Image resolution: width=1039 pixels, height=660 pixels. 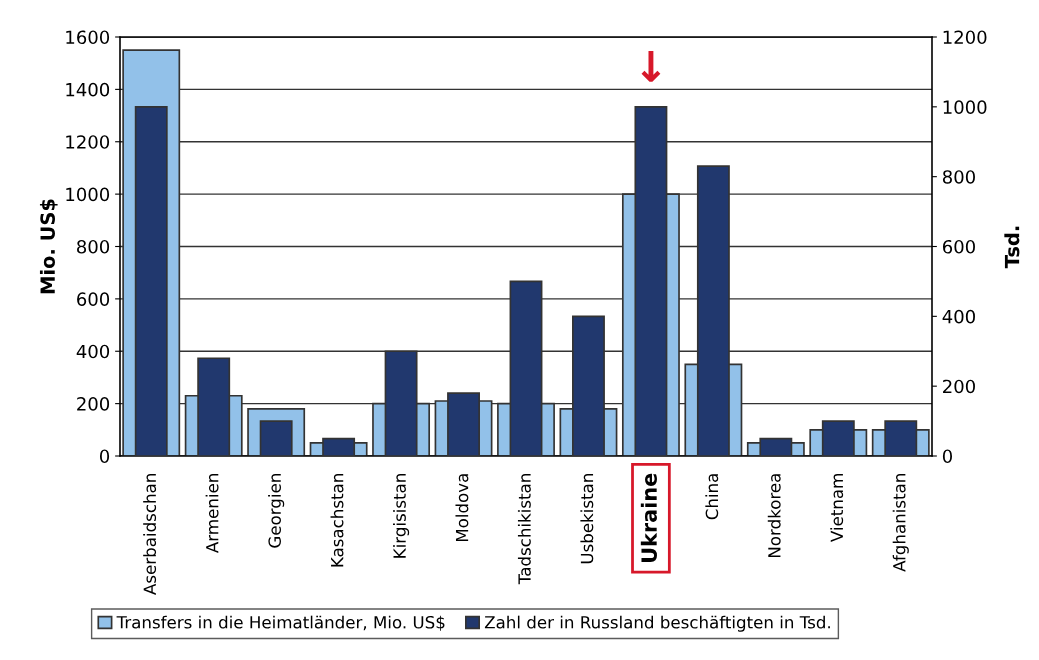 I want to click on legend-label: Zahl der in Russland beschäftigten in Tsd., so click(x=657, y=623).